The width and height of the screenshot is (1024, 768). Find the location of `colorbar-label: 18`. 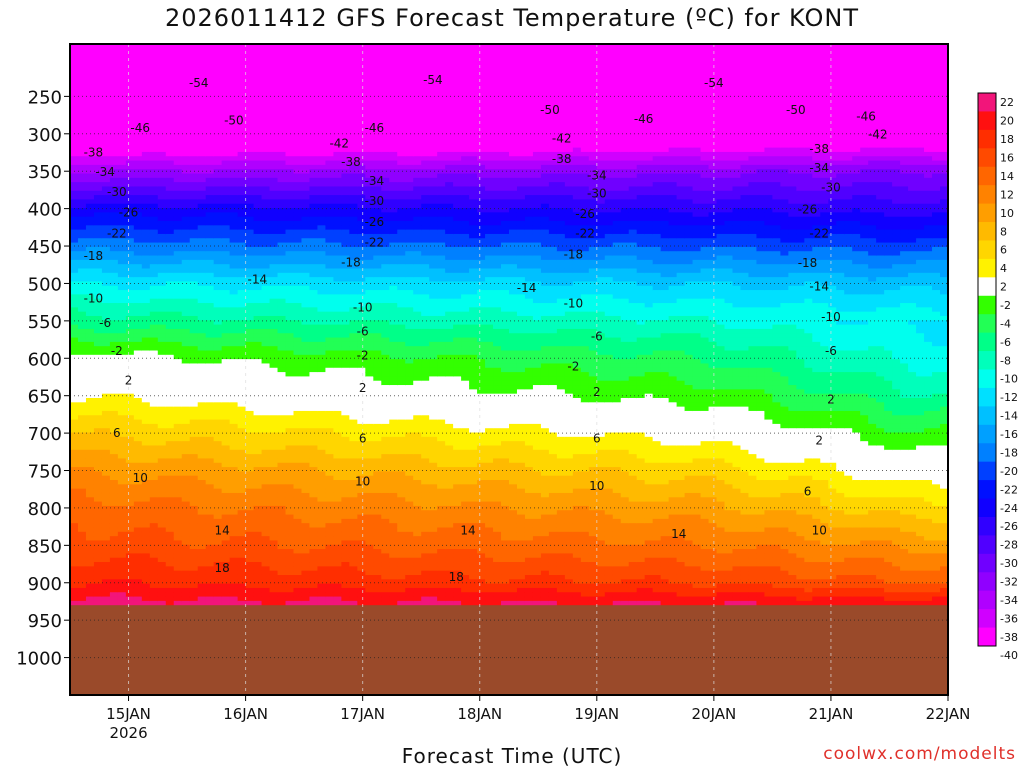

colorbar-label: 18 is located at coordinates (1007, 139).